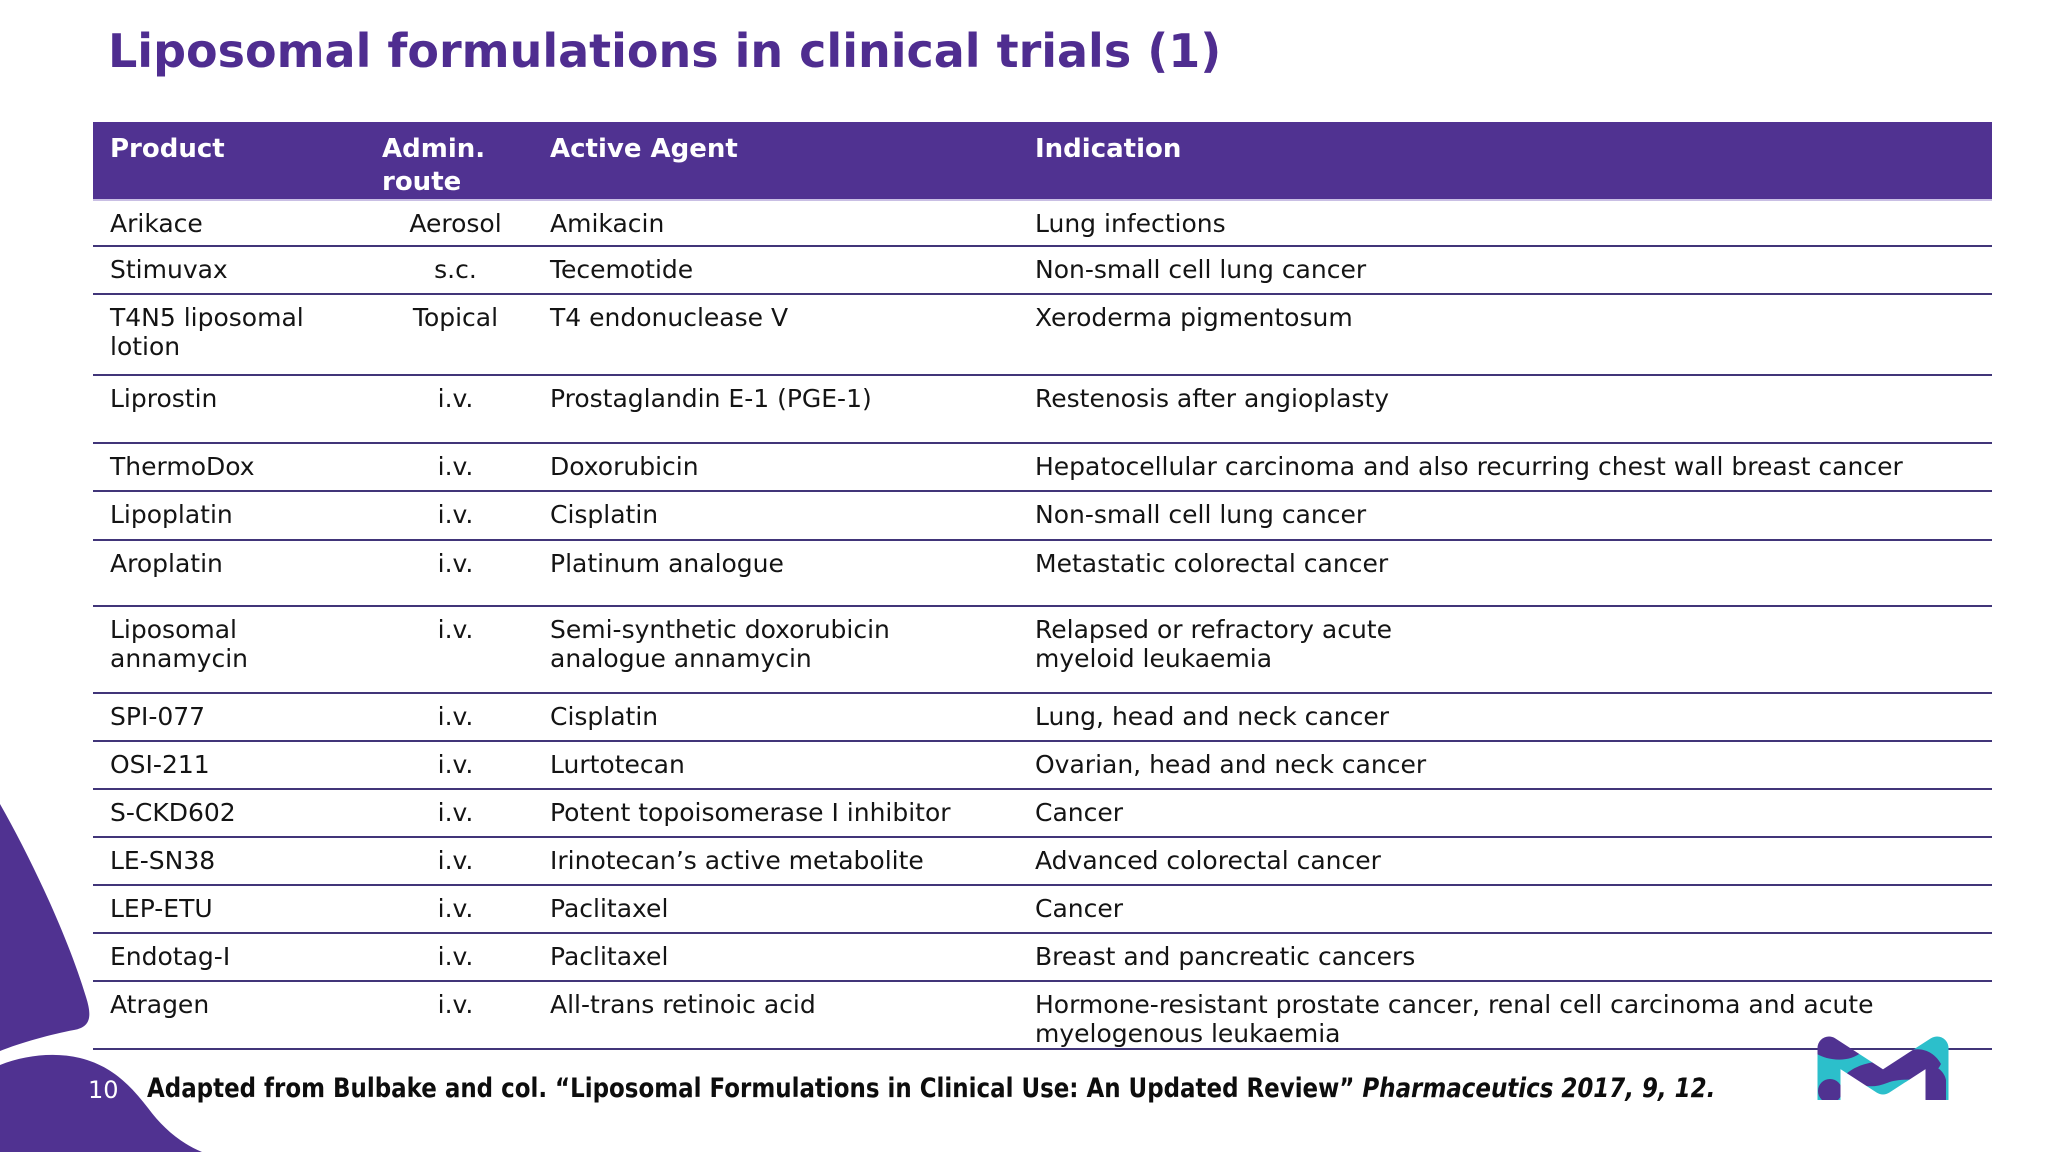 Image resolution: width=2048 pixels, height=1152 pixels. What do you see at coordinates (455, 223) in the screenshot?
I see `cell-admin-route: Aerosol` at bounding box center [455, 223].